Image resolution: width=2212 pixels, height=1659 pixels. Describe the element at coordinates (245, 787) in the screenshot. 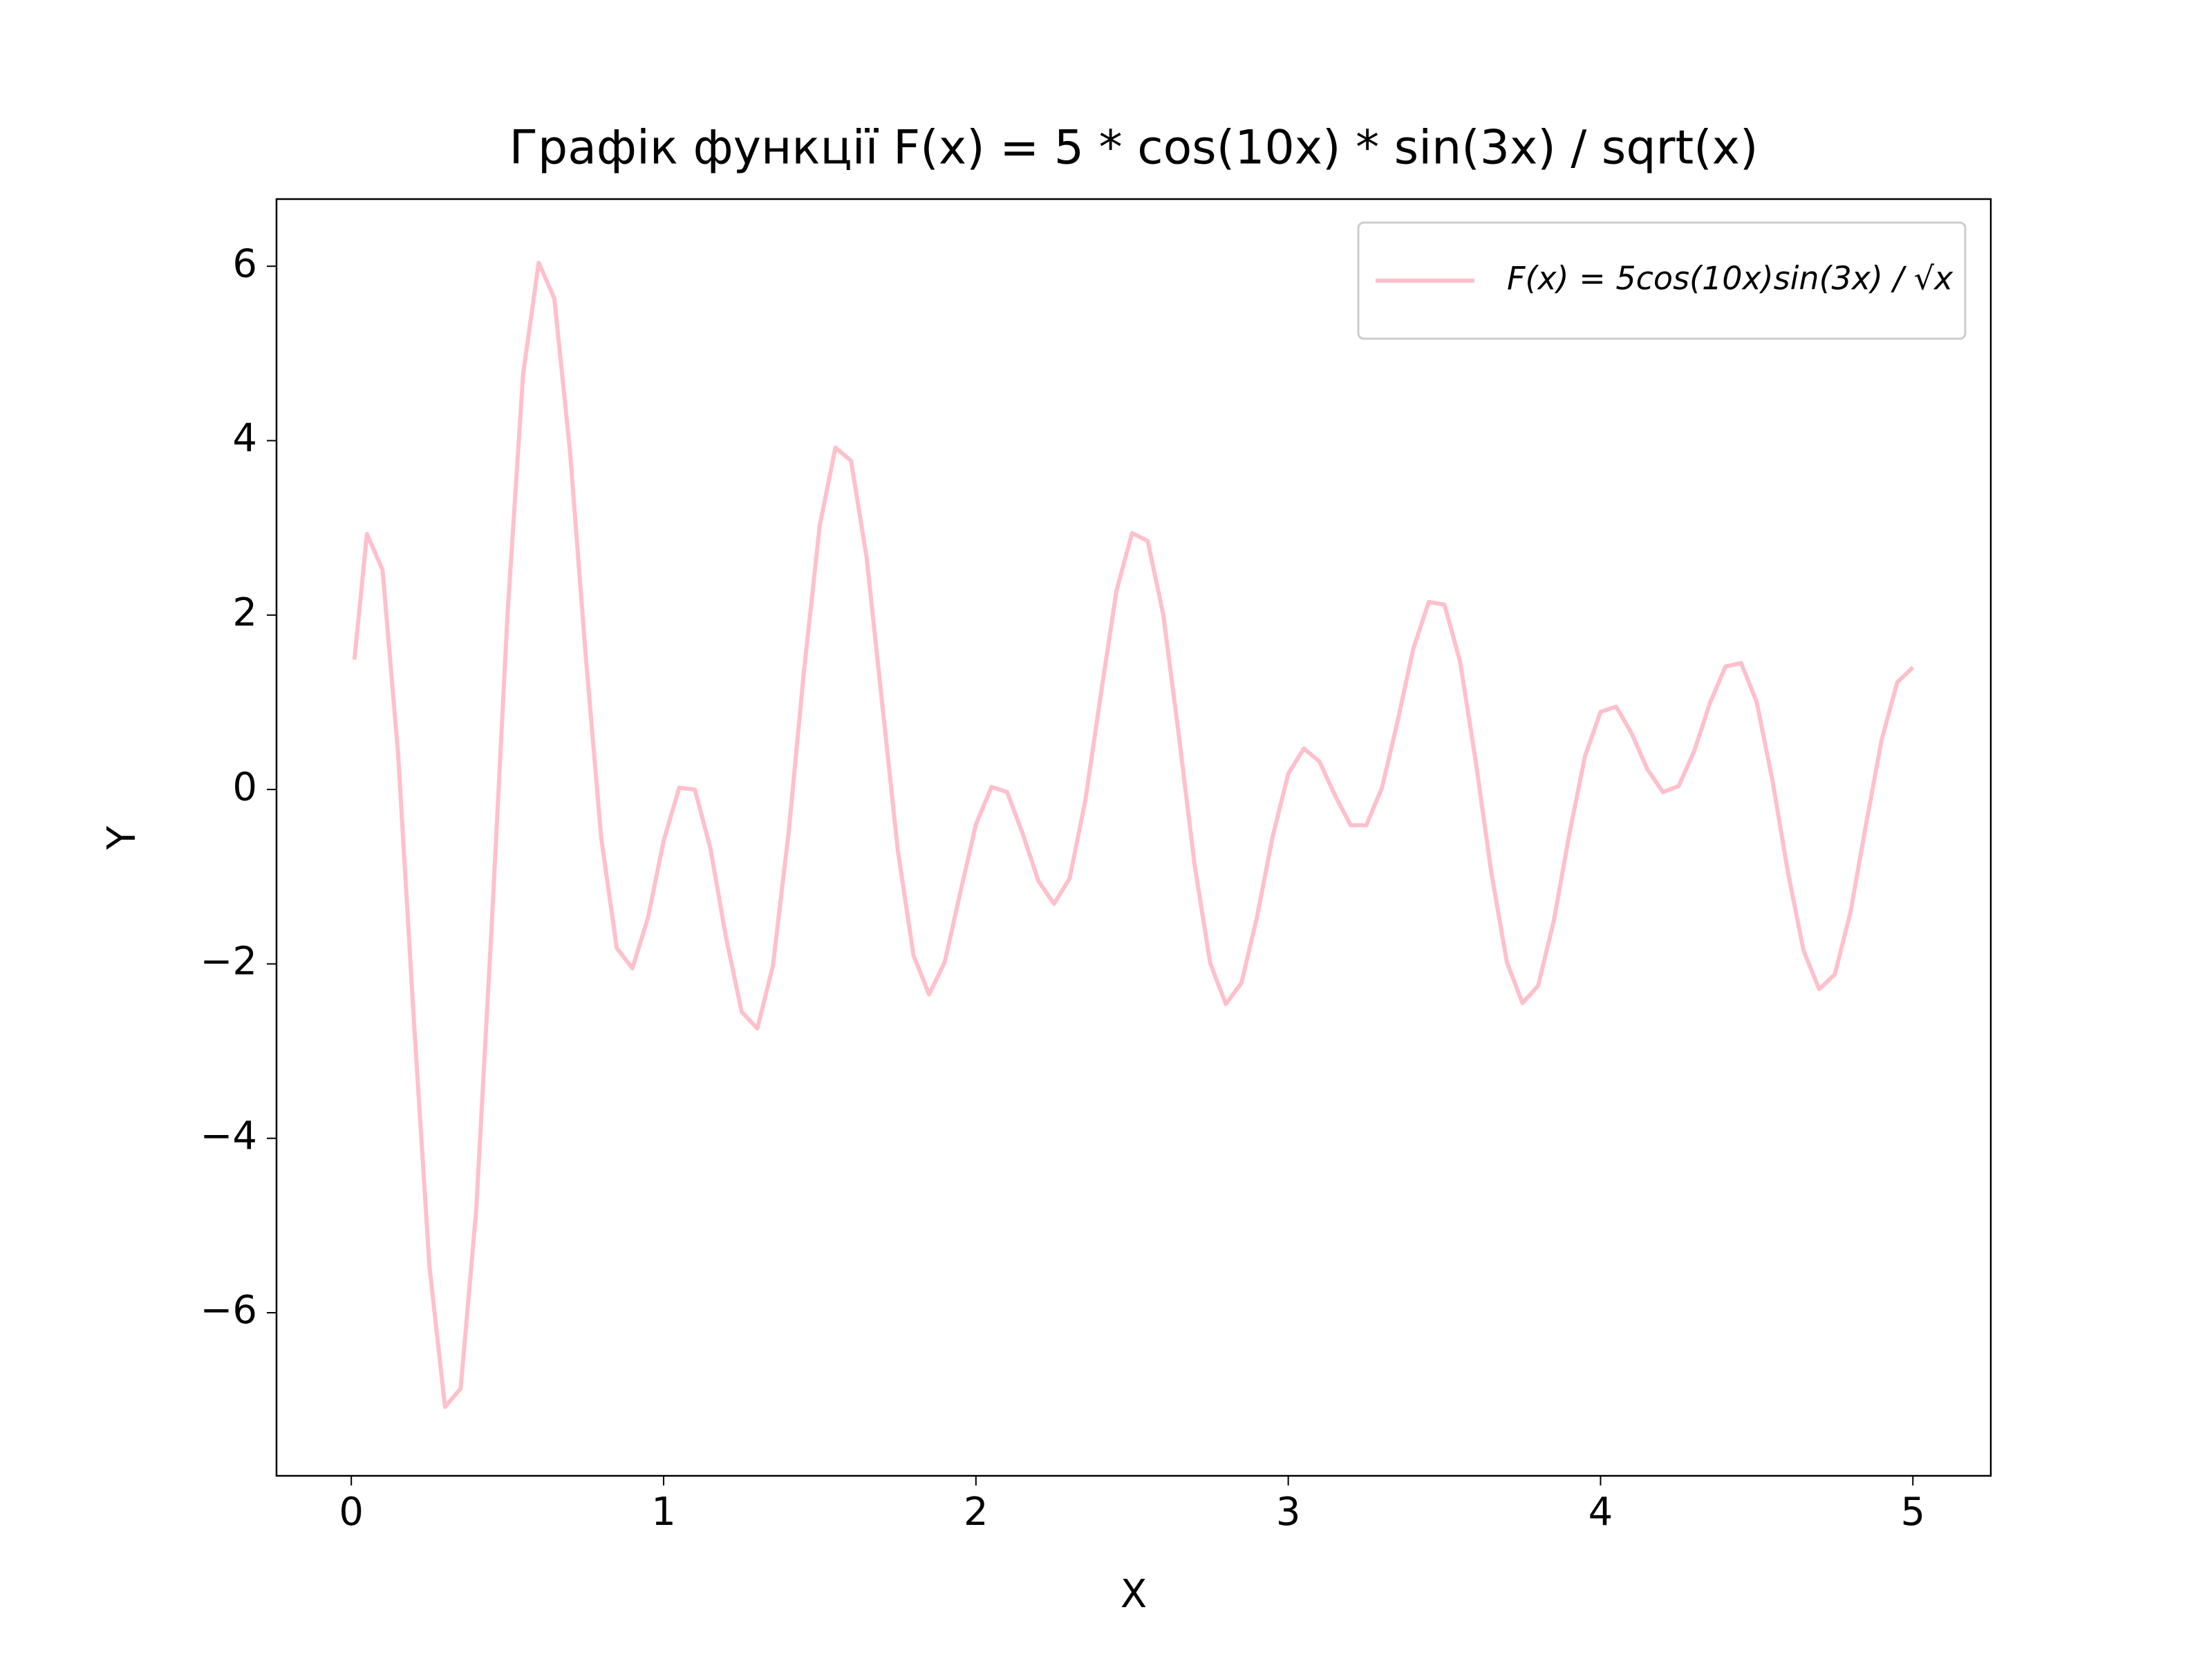

I see `y-tick-label: 0` at that location.